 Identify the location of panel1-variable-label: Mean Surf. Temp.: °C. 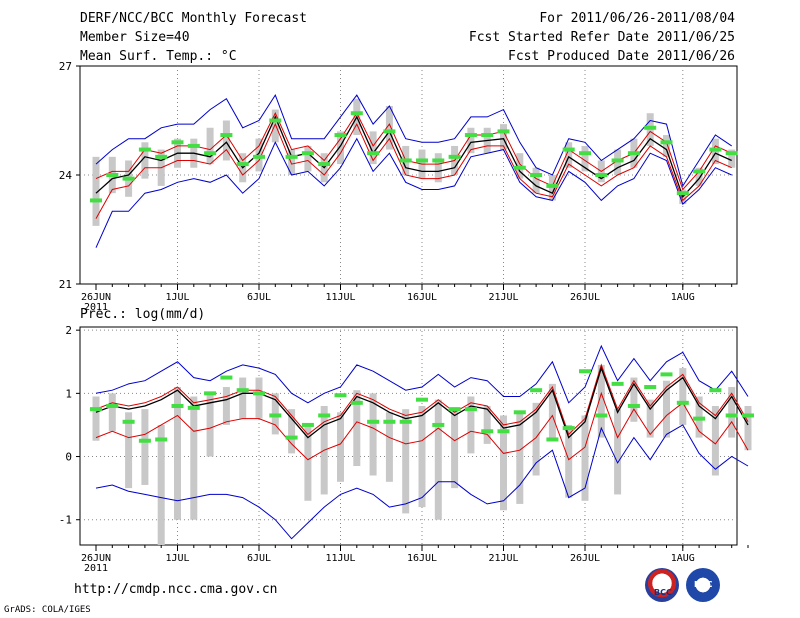
(158, 56).